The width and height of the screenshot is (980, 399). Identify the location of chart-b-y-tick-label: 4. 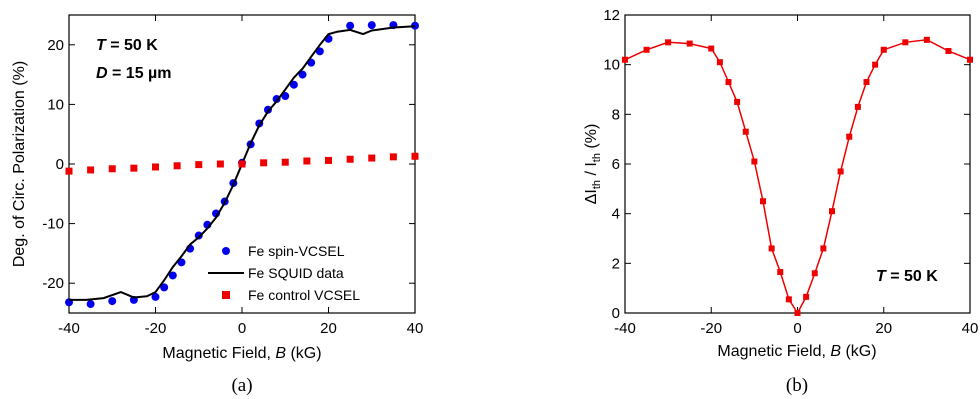
(616, 214).